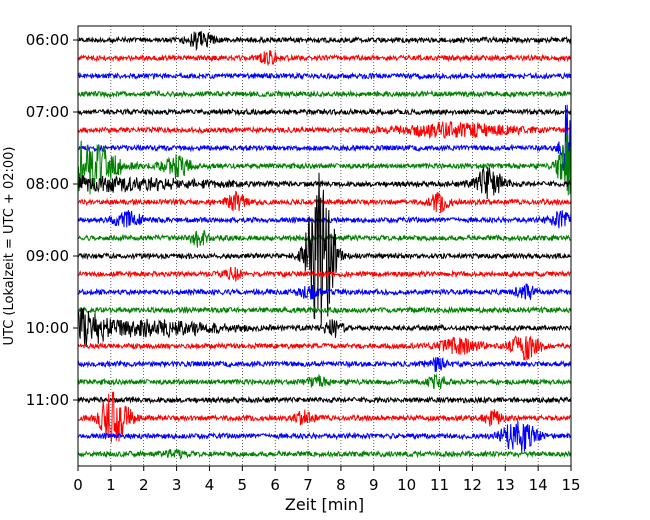  Describe the element at coordinates (52, 220) in the screenshot. I see `y-axis-ticks: 06:00 07:00 08:00 09:00 10:00 11:00` at that location.